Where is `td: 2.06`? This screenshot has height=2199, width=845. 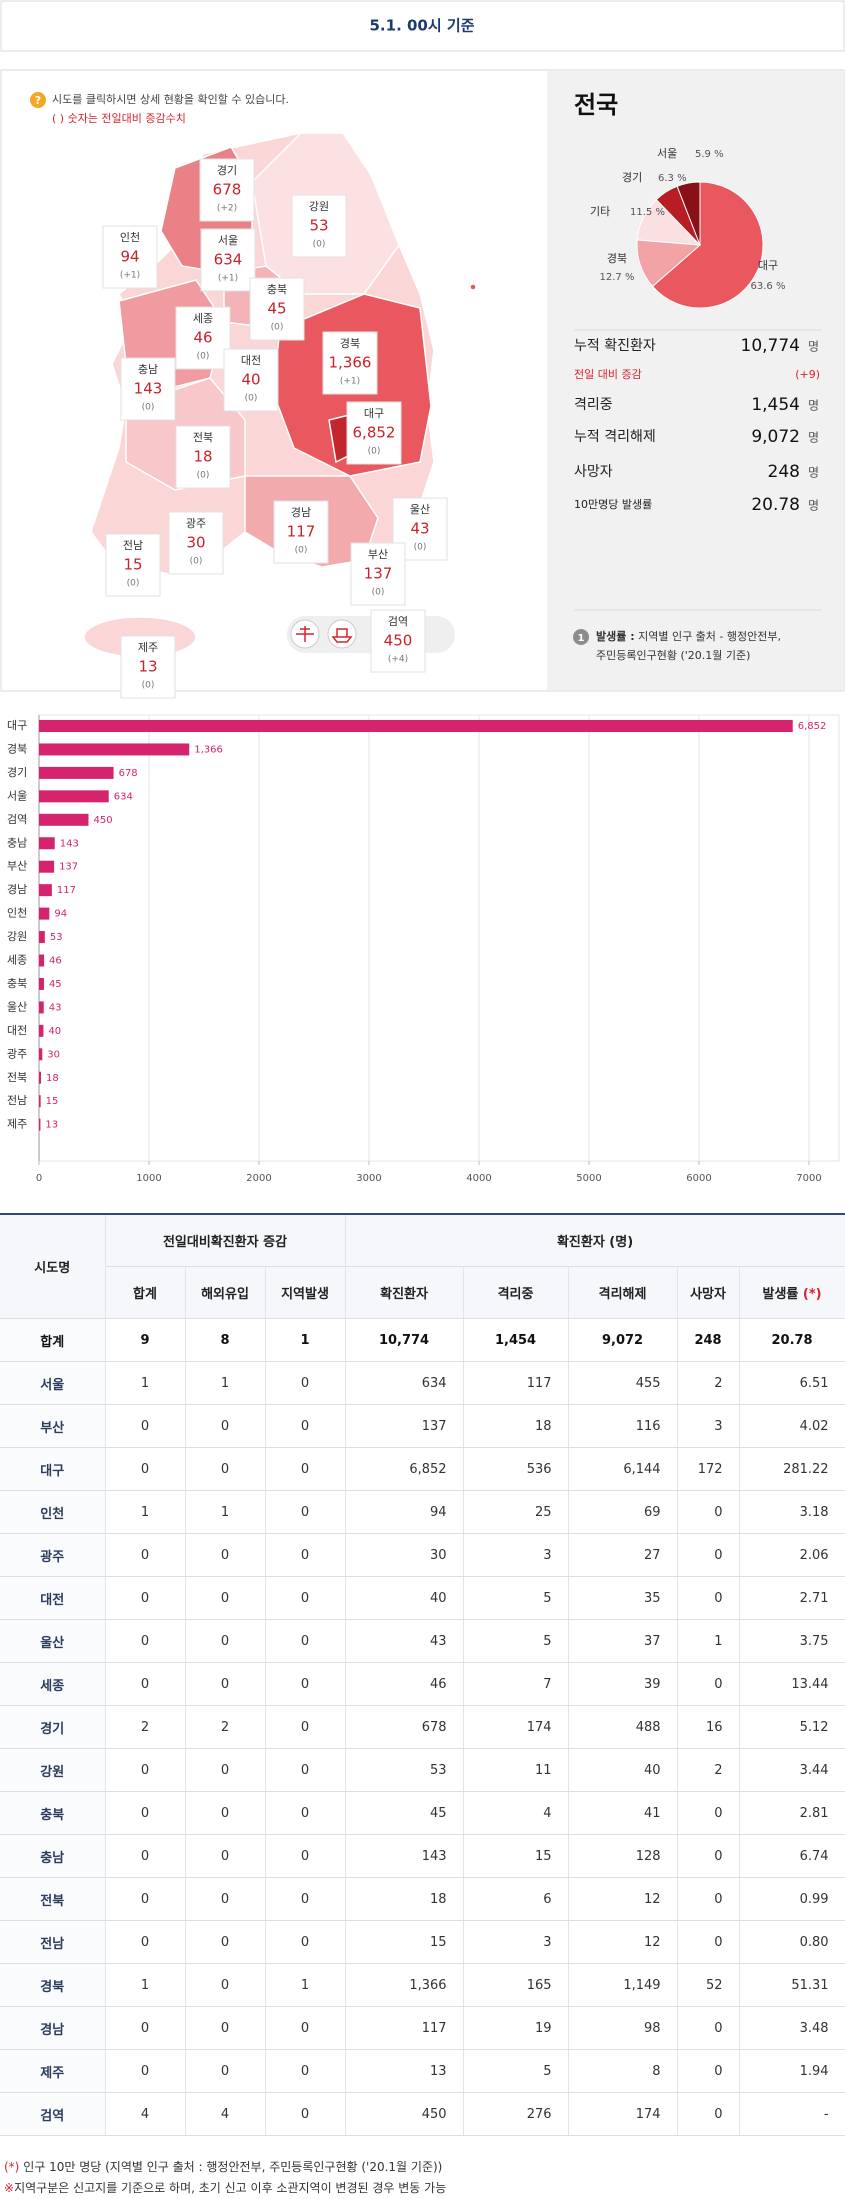 td: 2.06 is located at coordinates (792, 1555).